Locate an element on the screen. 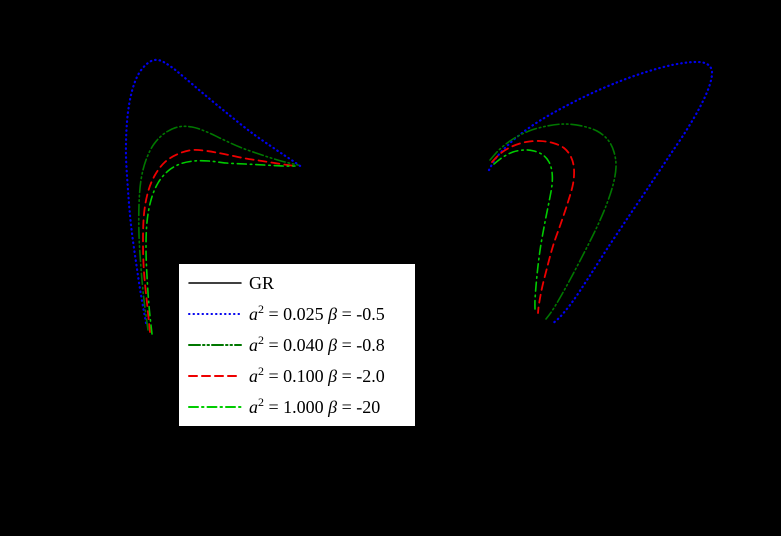 The height and width of the screenshot is (536, 781). value-a: = 0.025 is located at coordinates (296, 314).